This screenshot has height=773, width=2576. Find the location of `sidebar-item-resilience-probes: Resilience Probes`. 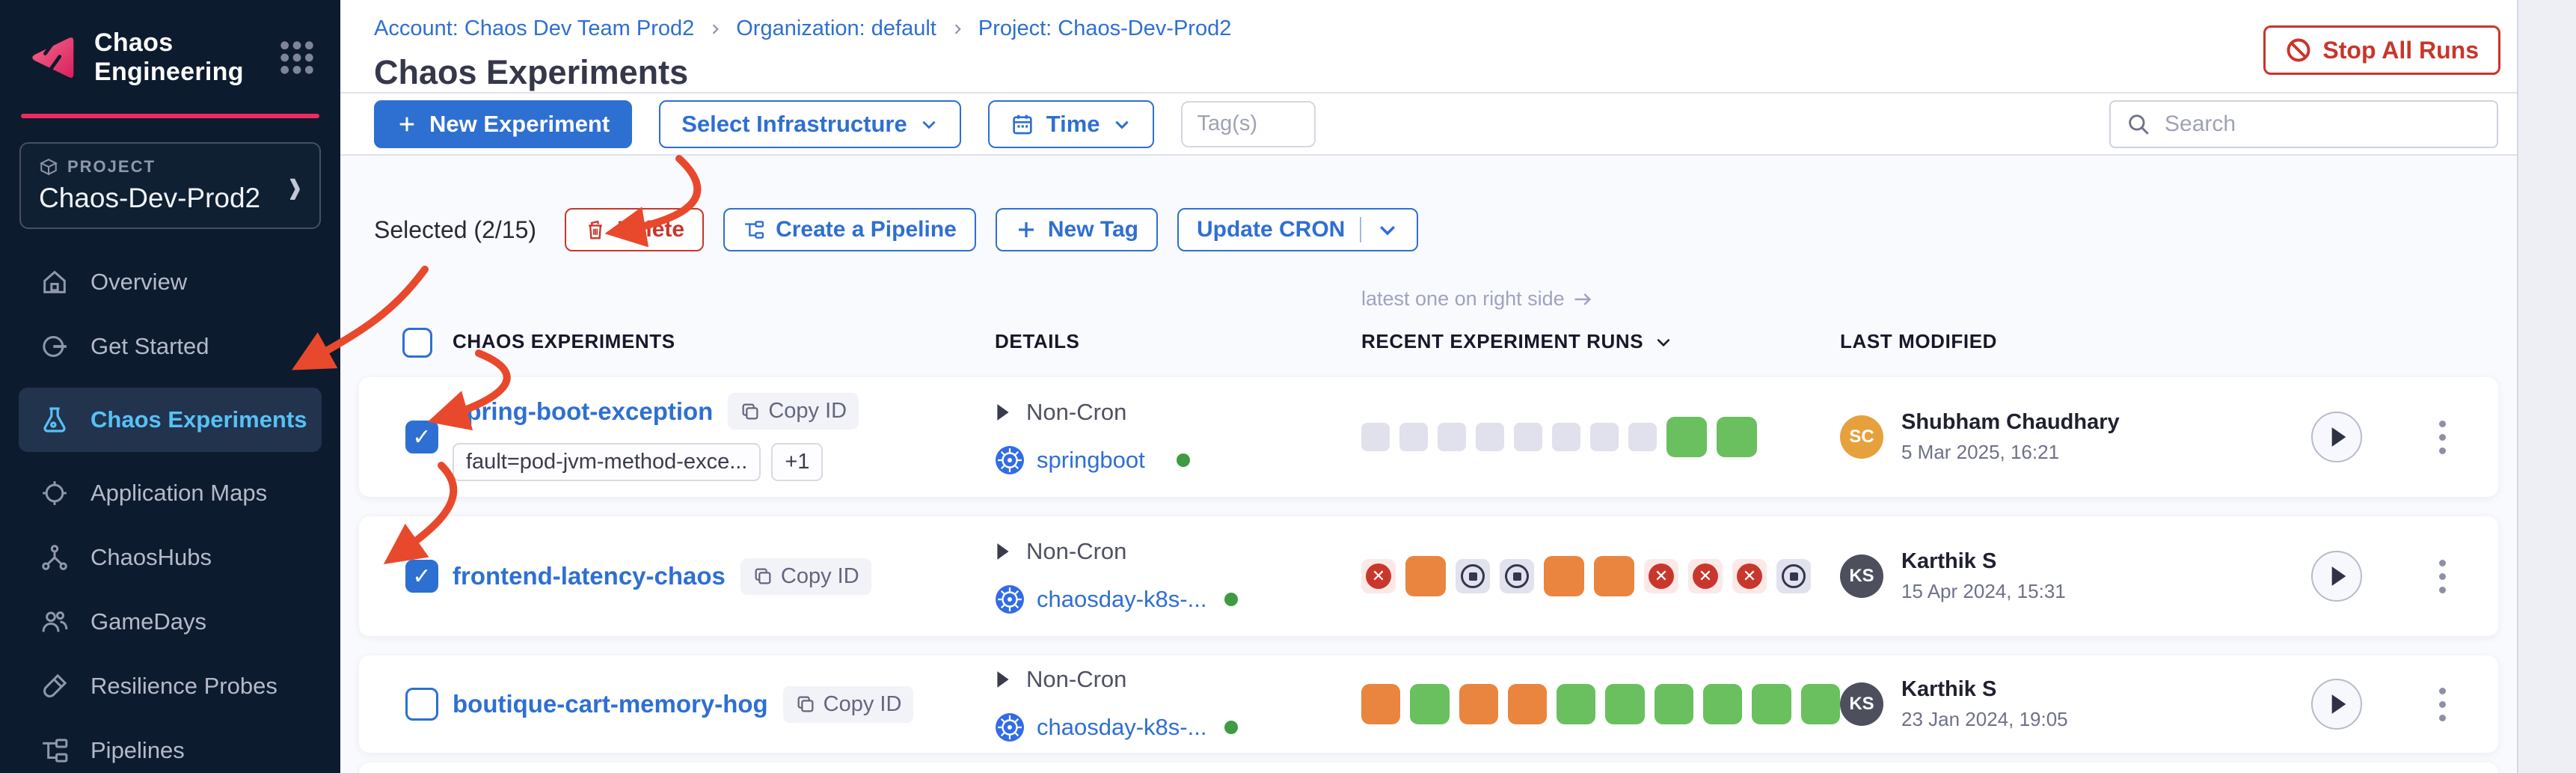

sidebar-item-resilience-probes: Resilience Probes is located at coordinates (170, 686).